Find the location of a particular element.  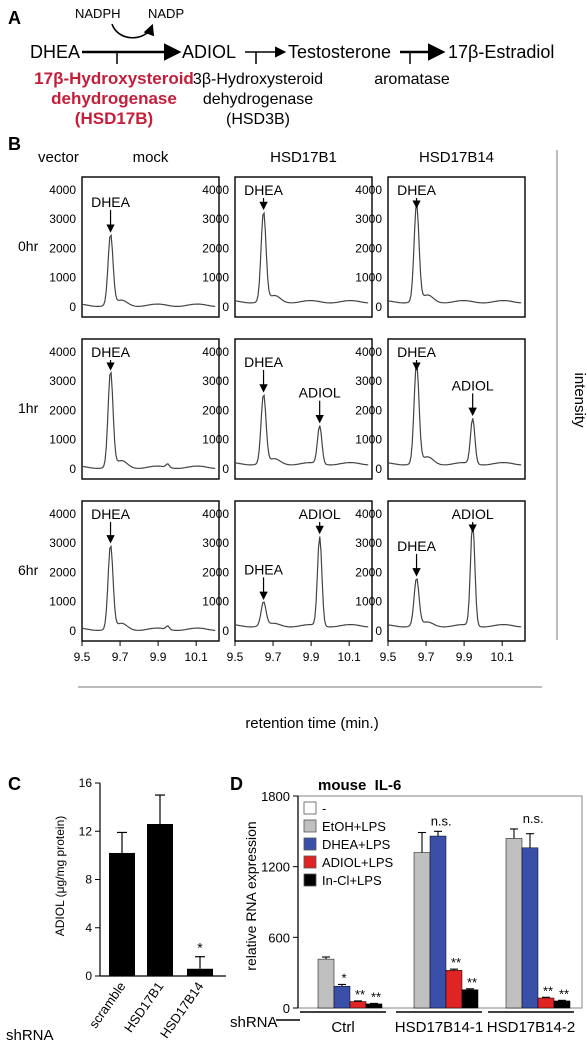

d-category-label: Ctrl is located at coordinates (342, 1027).